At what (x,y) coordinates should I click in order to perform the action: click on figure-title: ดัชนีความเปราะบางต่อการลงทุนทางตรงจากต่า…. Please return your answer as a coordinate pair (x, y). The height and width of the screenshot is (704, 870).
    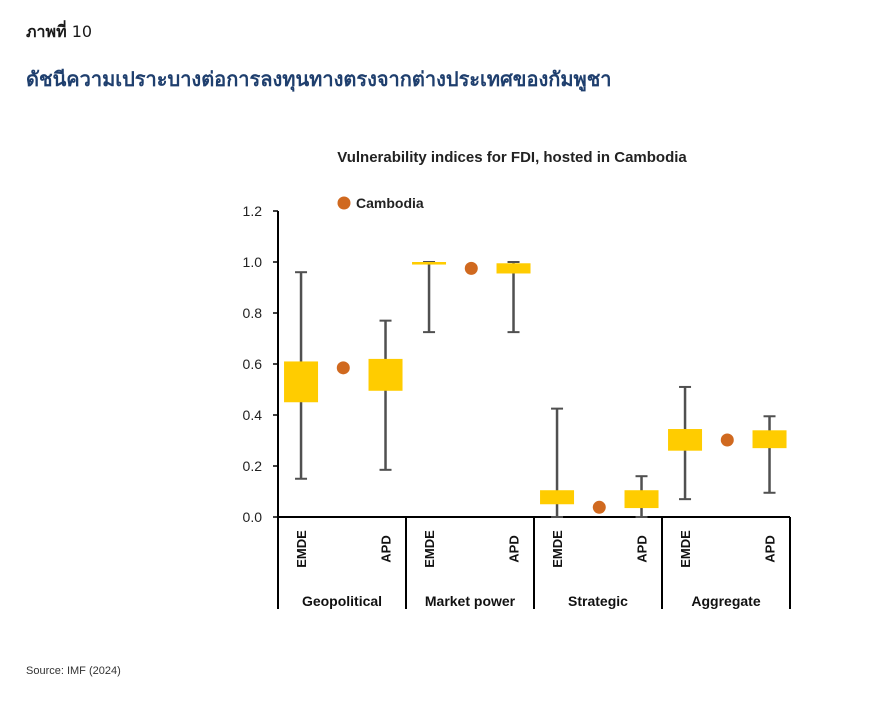
    Looking at the image, I should click on (319, 79).